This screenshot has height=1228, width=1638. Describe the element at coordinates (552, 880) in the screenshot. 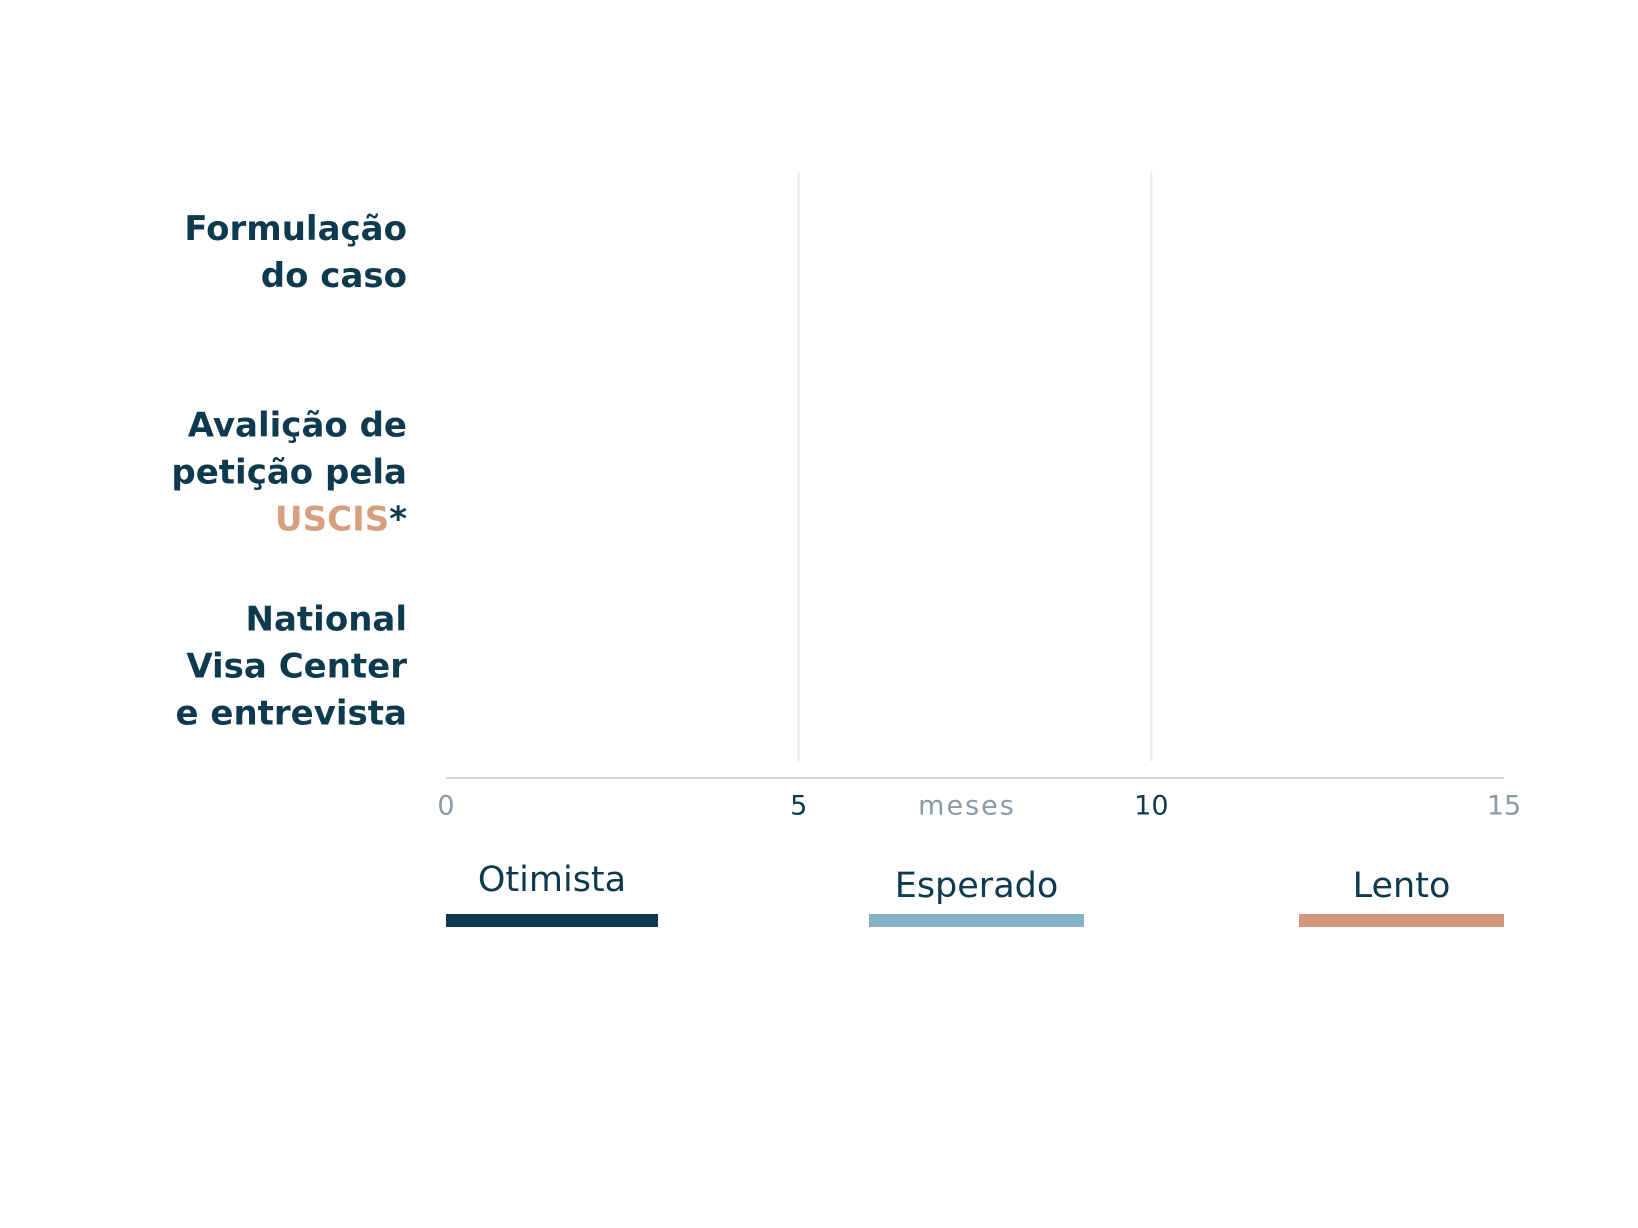

I see `legend-label: Otimista` at that location.